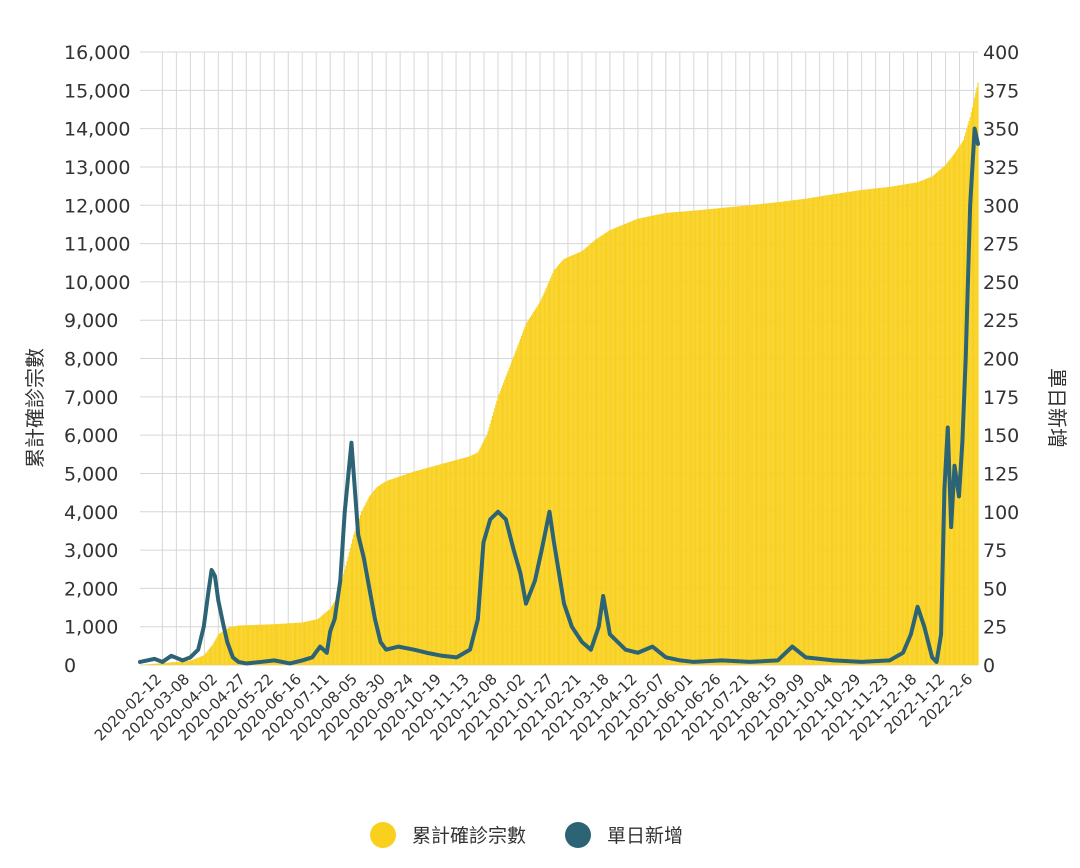  Describe the element at coordinates (35, 408) in the screenshot. I see `left-axis-title: 累計確診宗數` at that location.